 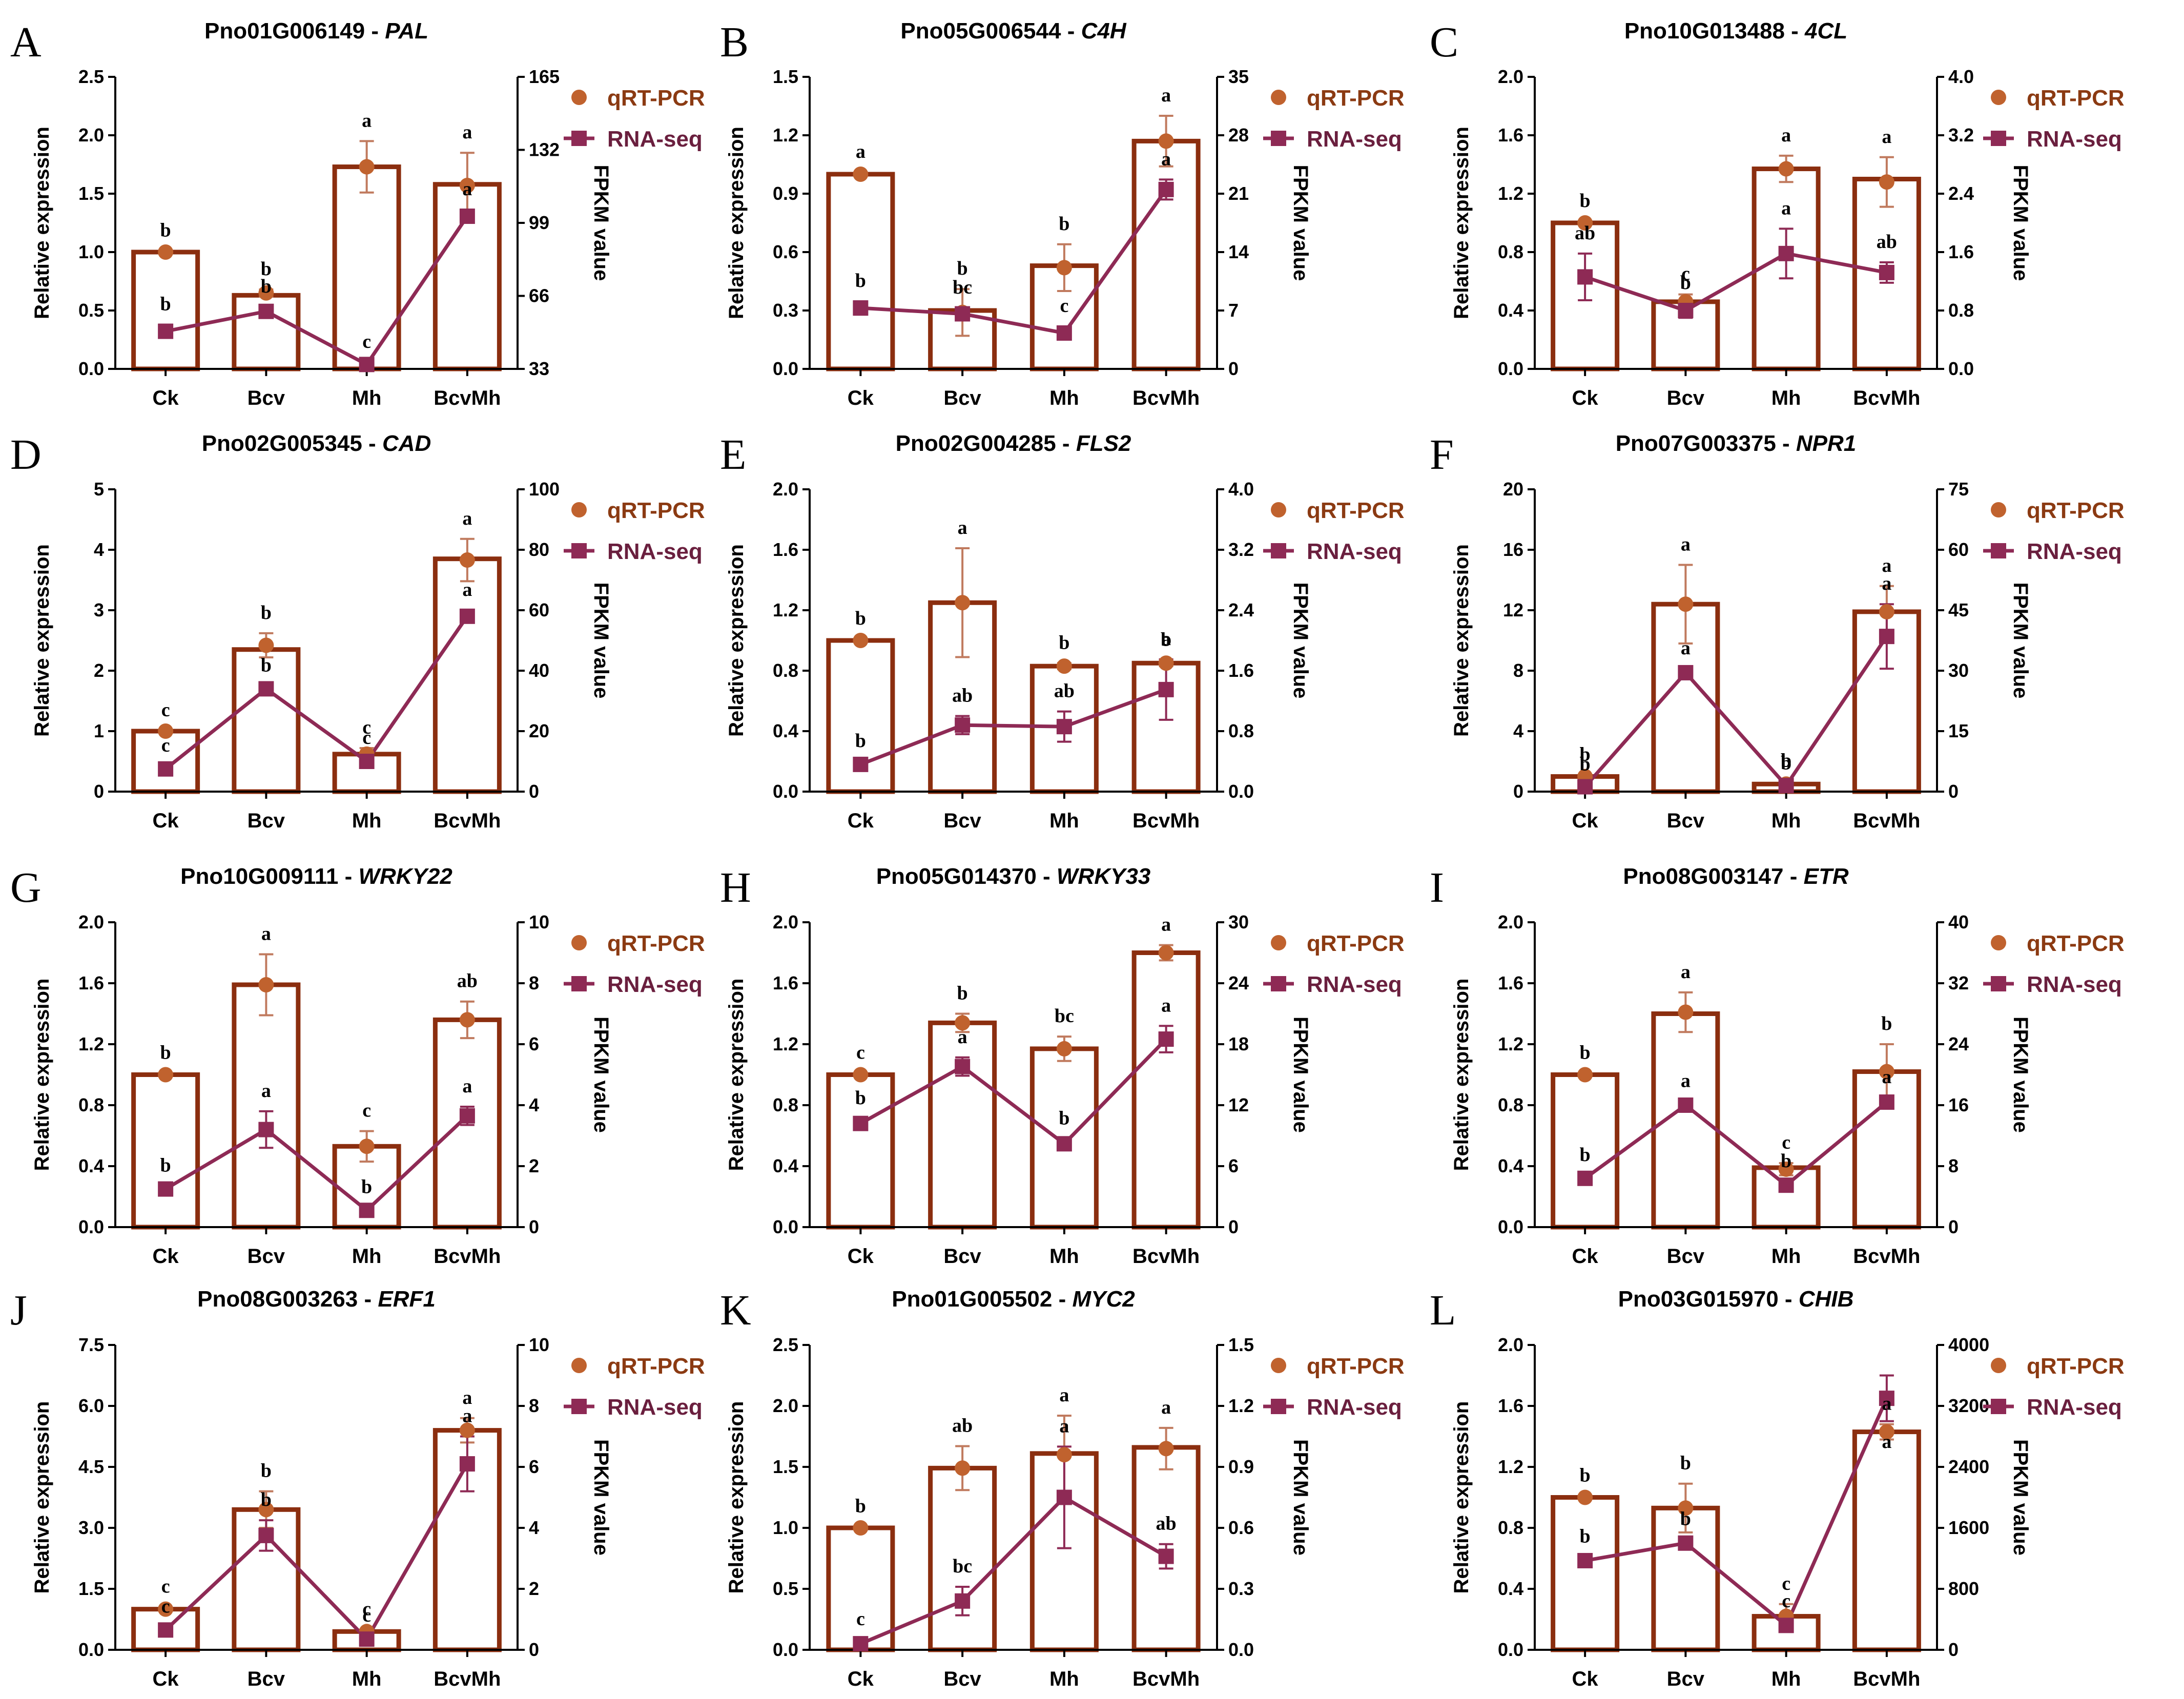 I want to click on y-tick-label: 8, so click(x=1518, y=670).